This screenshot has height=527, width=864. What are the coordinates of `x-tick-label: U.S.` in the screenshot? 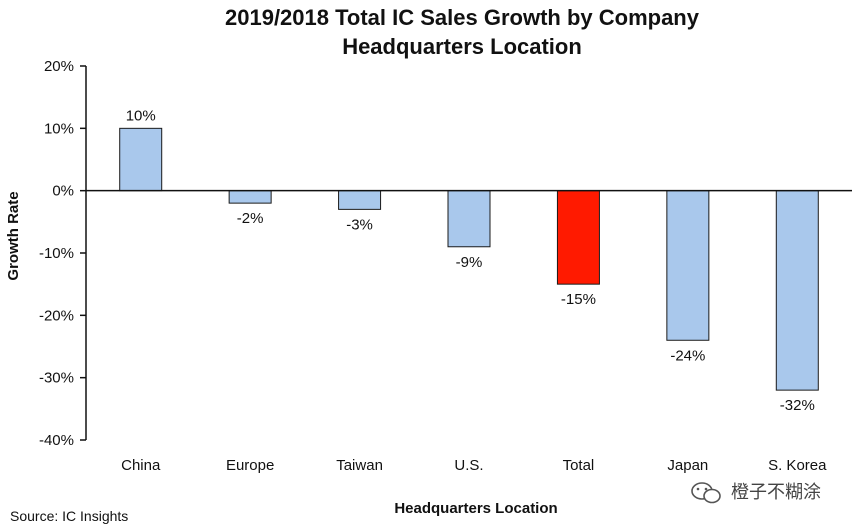 It's located at (468, 465).